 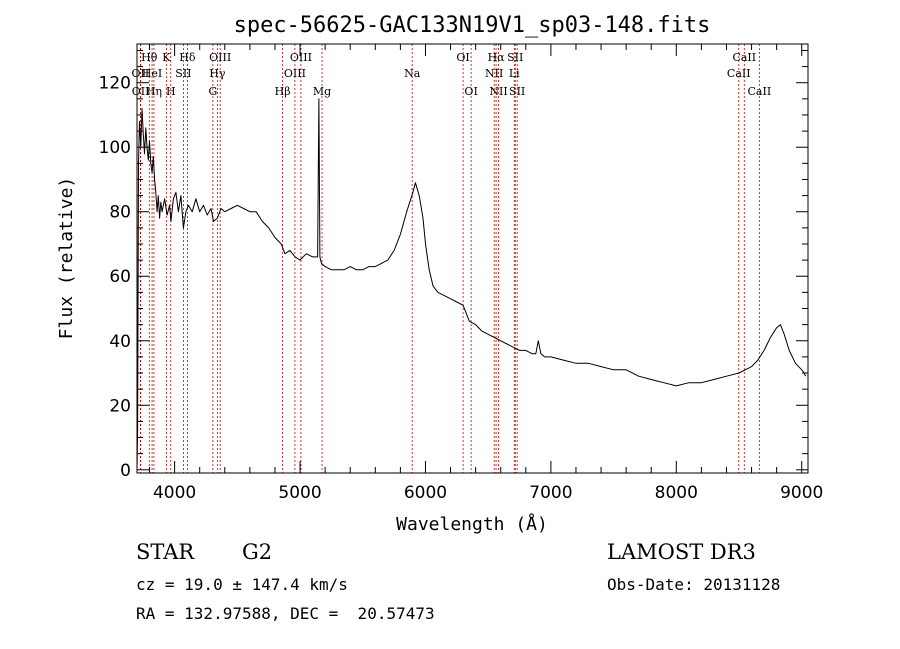 I want to click on y-tick-label: 20, so click(x=120, y=406).